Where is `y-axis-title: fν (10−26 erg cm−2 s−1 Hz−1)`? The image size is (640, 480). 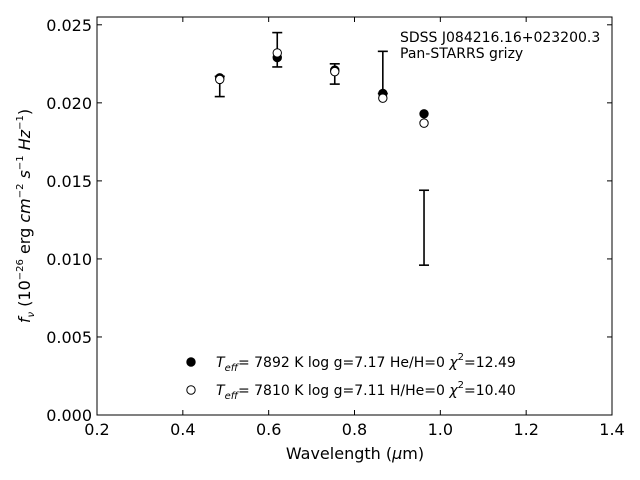 y-axis-title: fν (10−26 erg cm−2 s−1 Hz−1) is located at coordinates (26, 216).